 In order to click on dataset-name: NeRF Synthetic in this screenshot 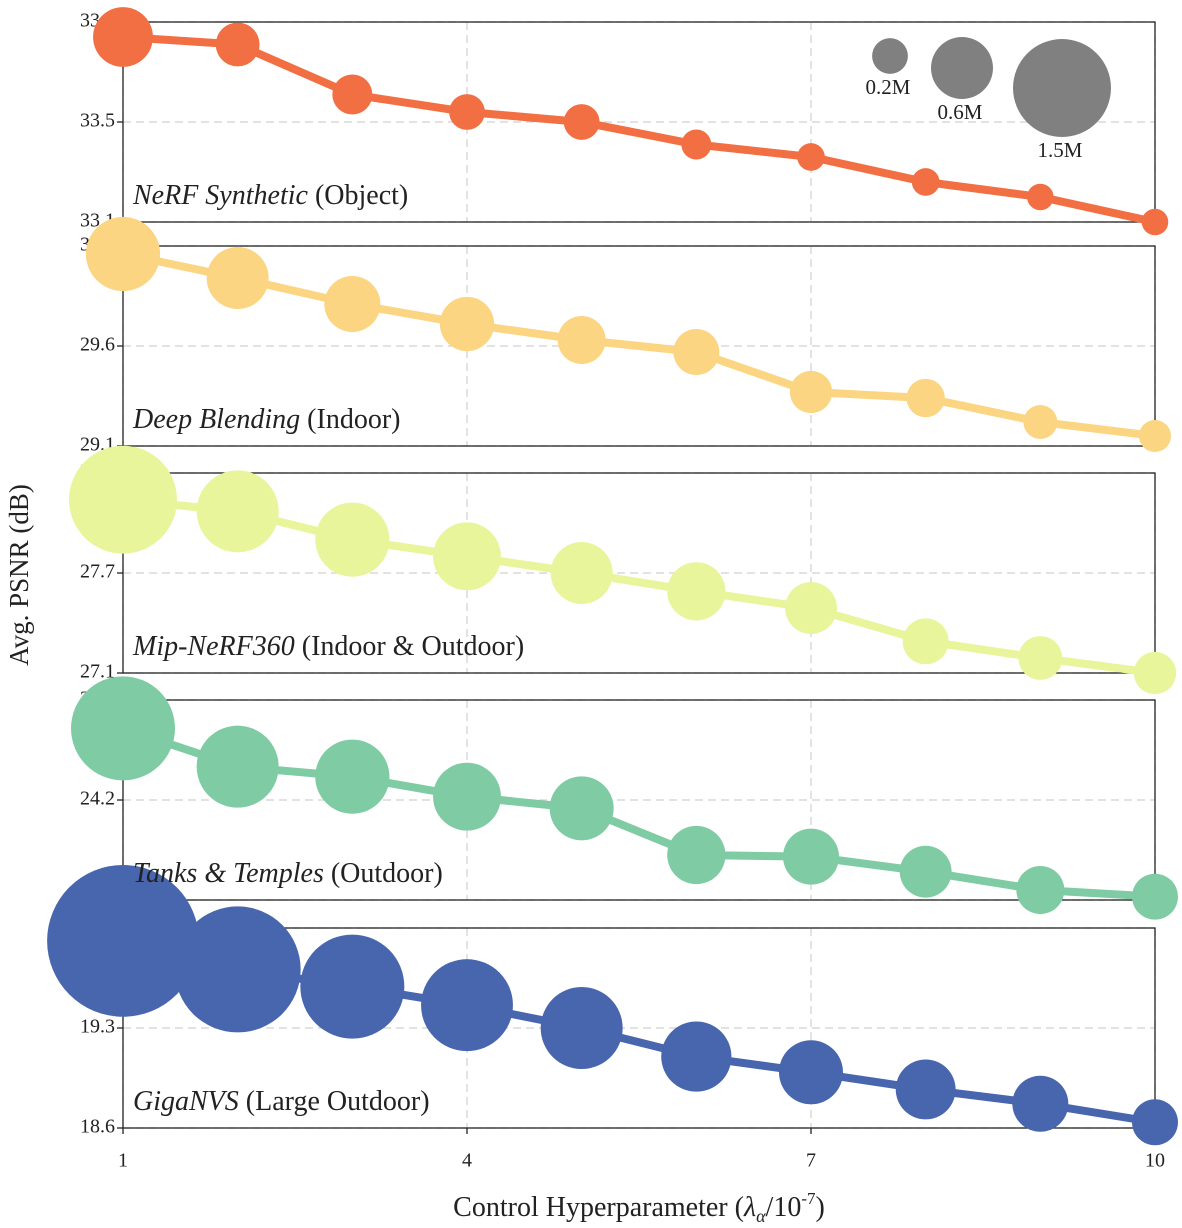, I will do `click(220, 195)`.